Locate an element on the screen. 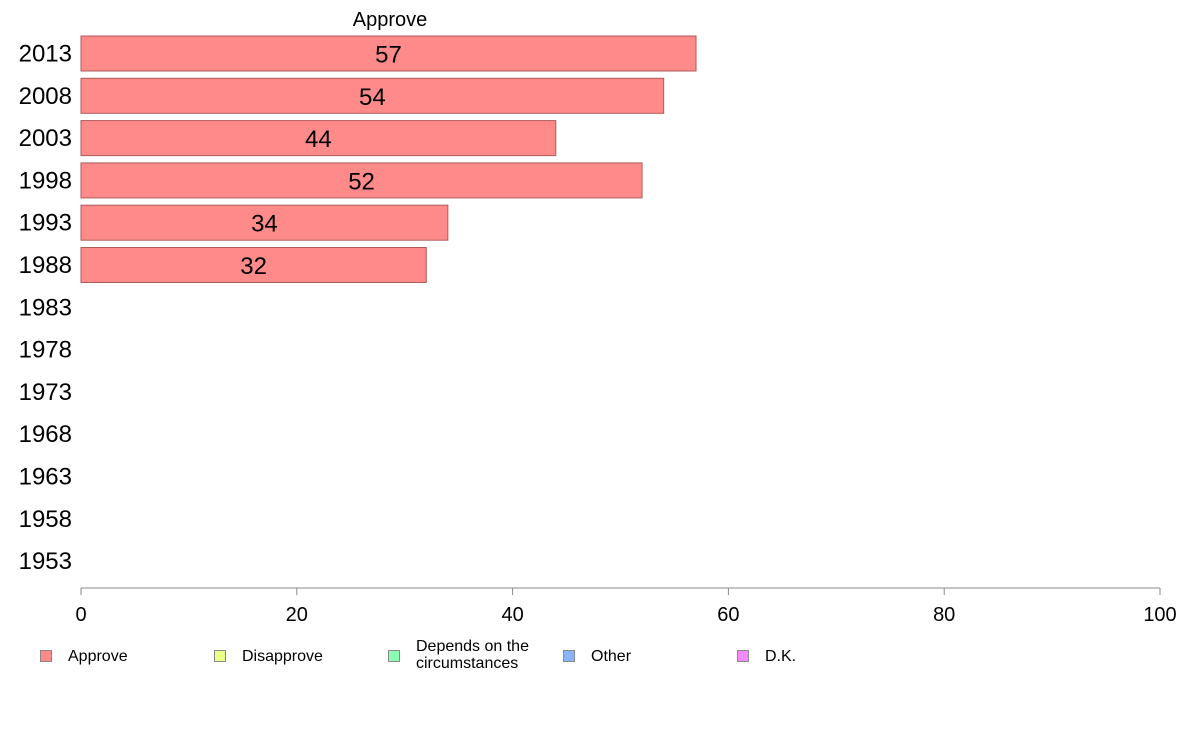 The height and width of the screenshot is (736, 1188). y-tick-label: 1973 is located at coordinates (45, 392).